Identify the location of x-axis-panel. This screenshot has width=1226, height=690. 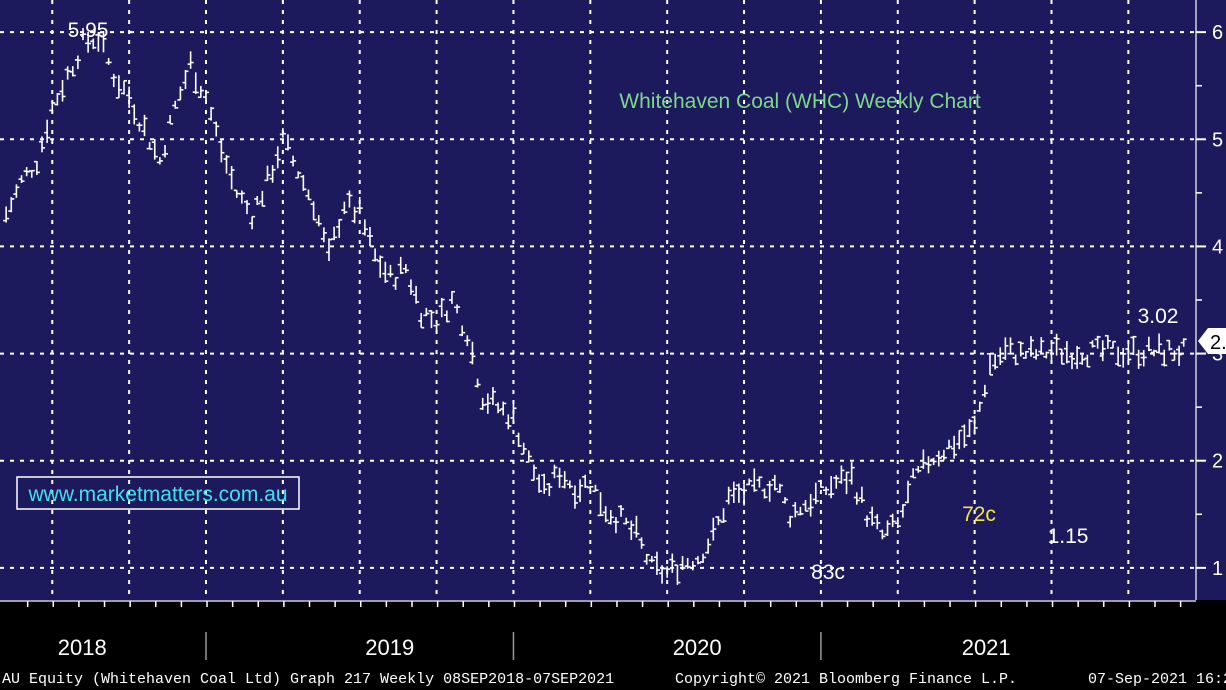
(613, 645).